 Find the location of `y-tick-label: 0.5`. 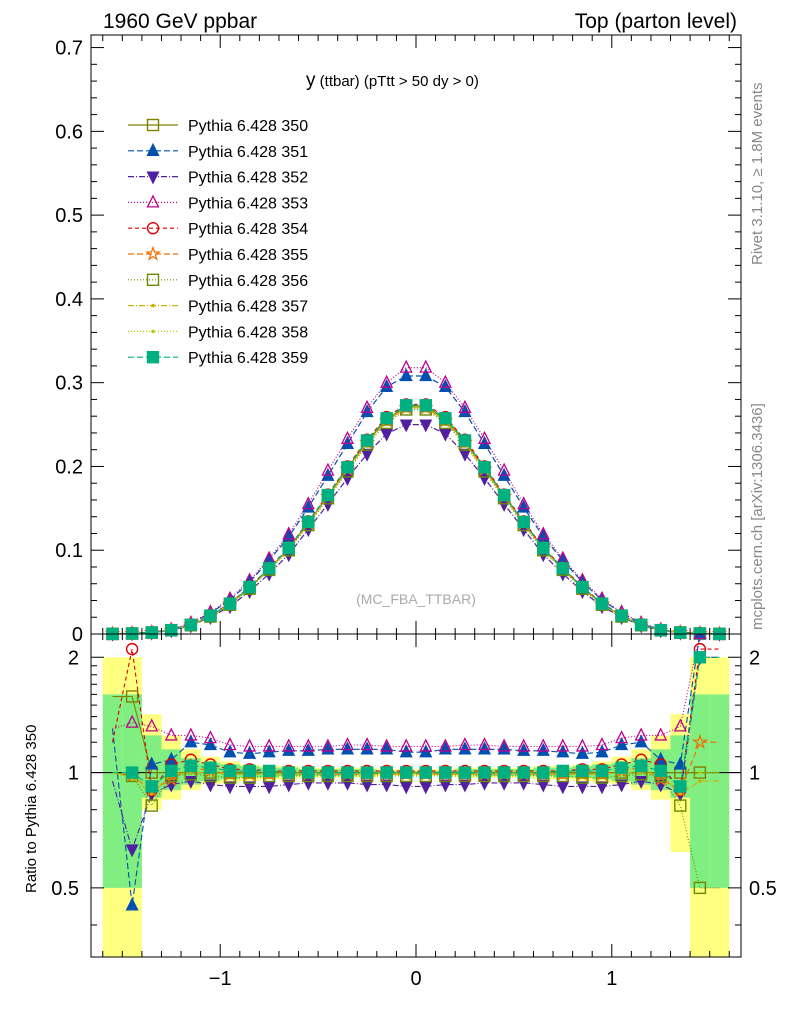

y-tick-label: 0.5 is located at coordinates (69, 216).